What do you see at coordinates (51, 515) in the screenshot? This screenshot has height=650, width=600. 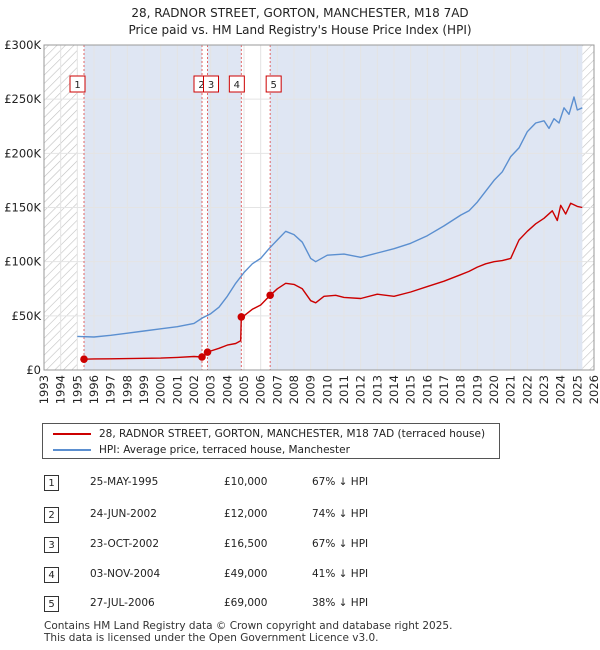 I see `sale-number-badge: 2` at bounding box center [51, 515].